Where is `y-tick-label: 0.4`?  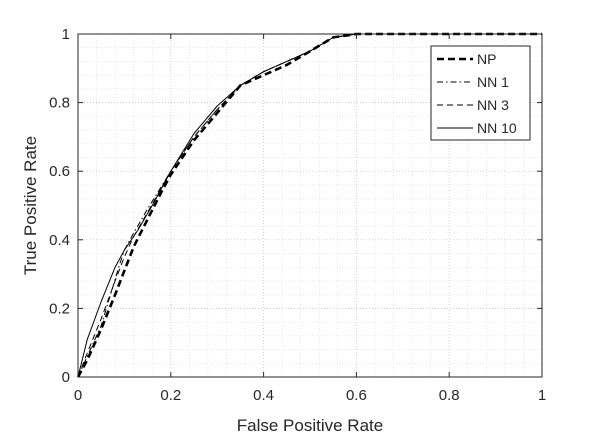 y-tick-label: 0.4 is located at coordinates (59, 240).